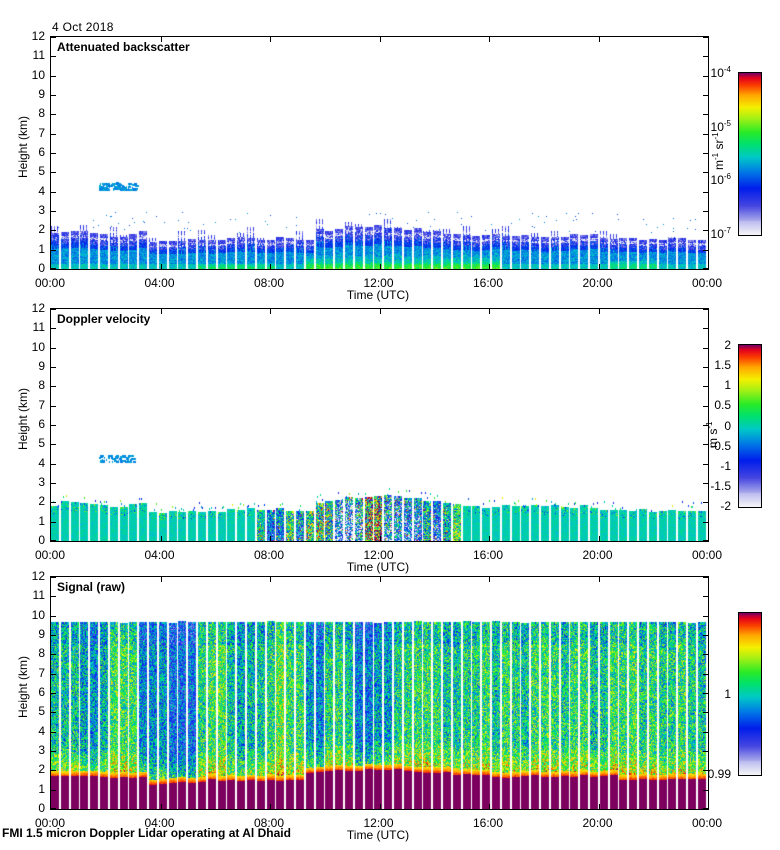 The height and width of the screenshot is (850, 780). What do you see at coordinates (41, 152) in the screenshot?
I see `y-tick-label: 6` at bounding box center [41, 152].